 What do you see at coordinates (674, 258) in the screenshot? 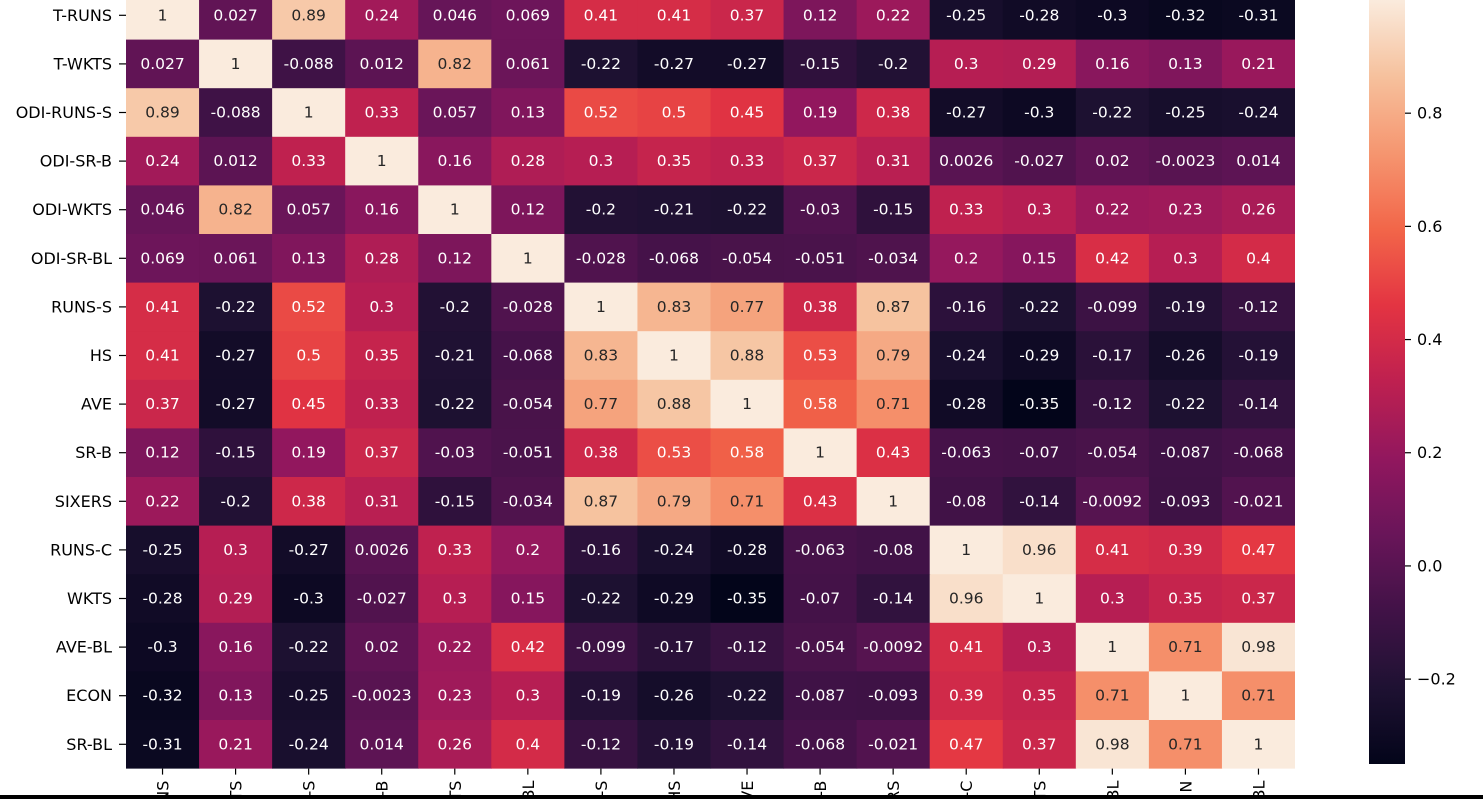
I see `cell-annotation: -0.068` at bounding box center [674, 258].